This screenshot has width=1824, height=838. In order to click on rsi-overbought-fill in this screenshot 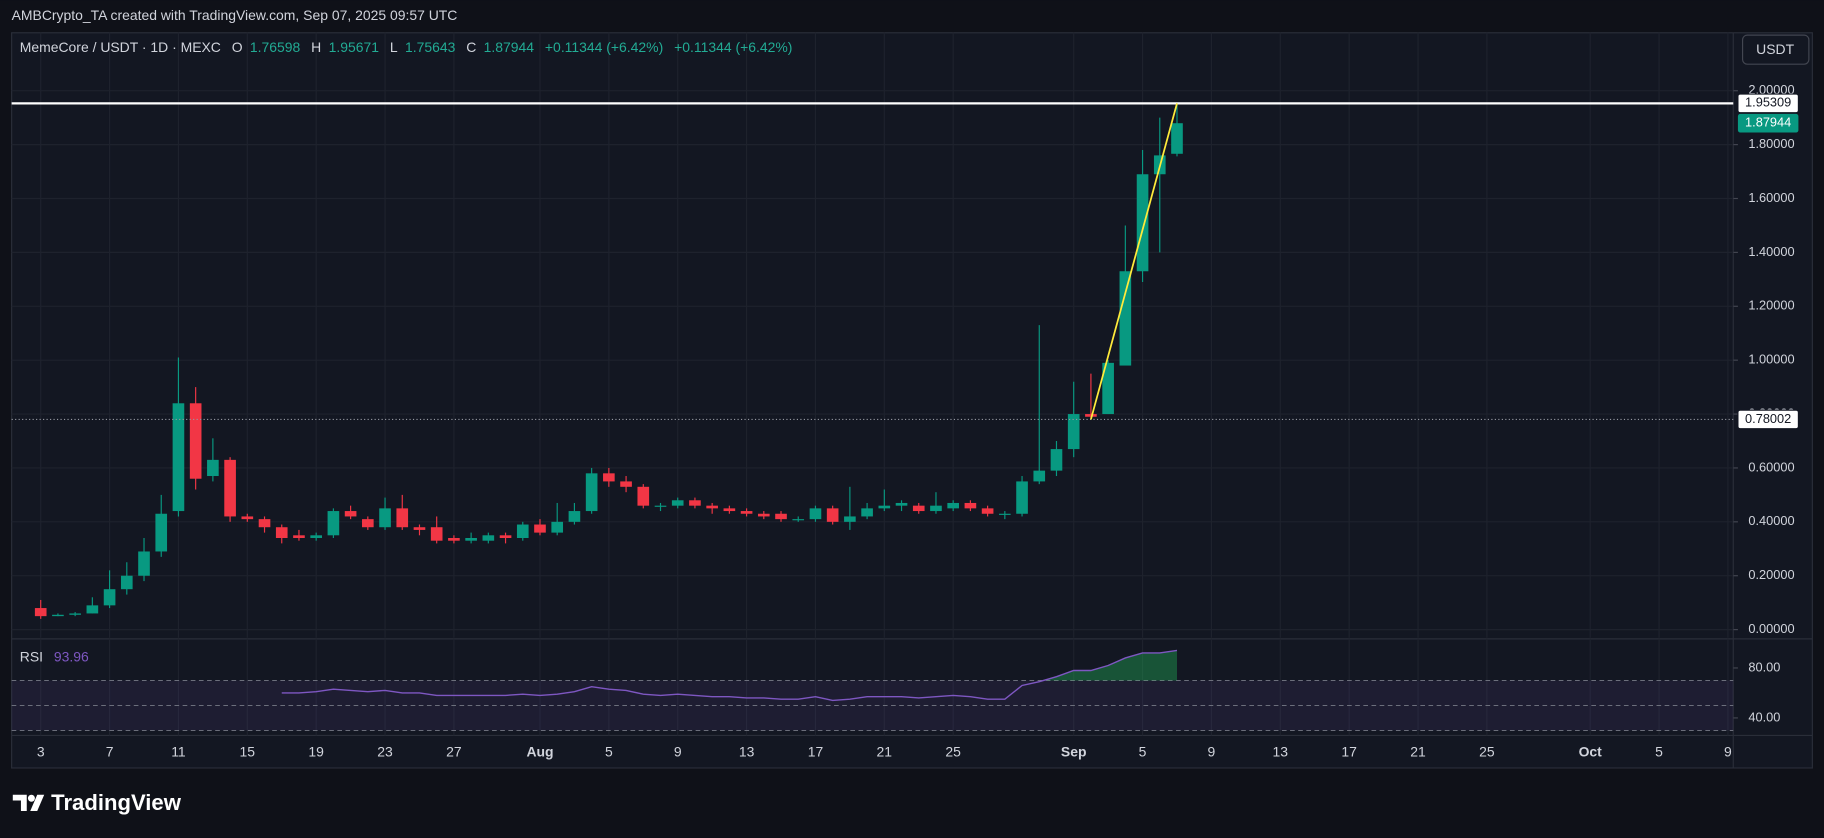, I will do `click(729, 665)`.